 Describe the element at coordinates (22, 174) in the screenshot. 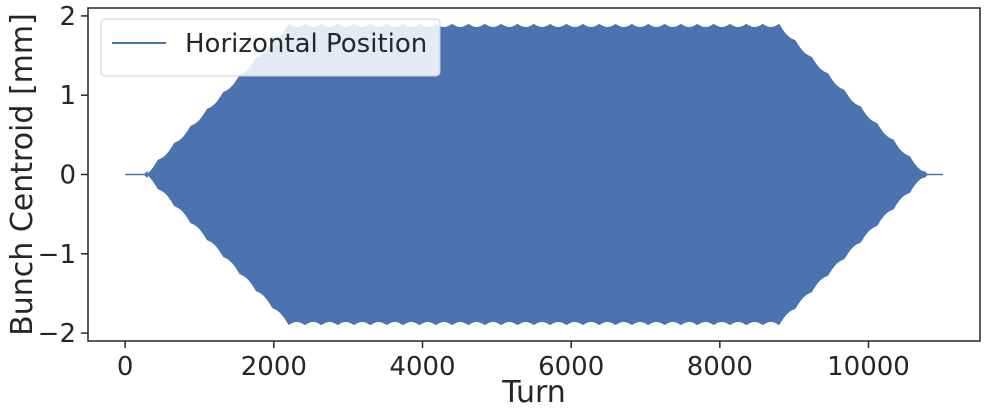

I see `y-axis-title: Bunch Centroid [mm]` at that location.